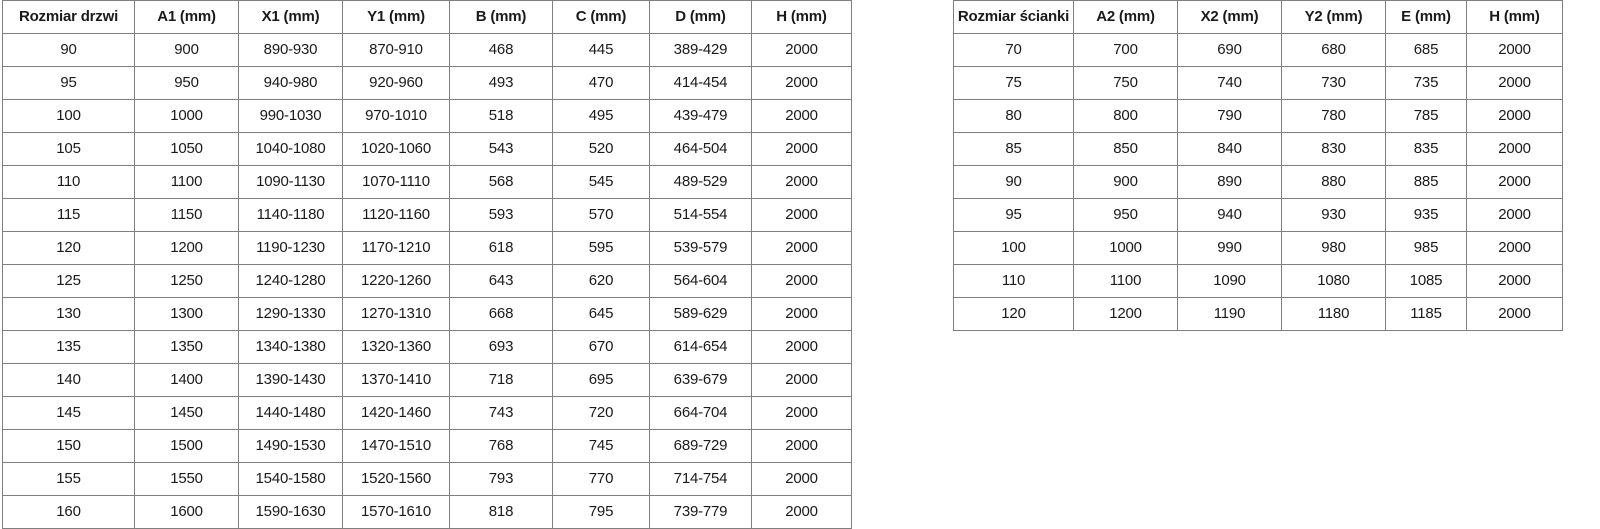  Describe the element at coordinates (1426, 215) in the screenshot. I see `walls-table-cell: 935` at that location.